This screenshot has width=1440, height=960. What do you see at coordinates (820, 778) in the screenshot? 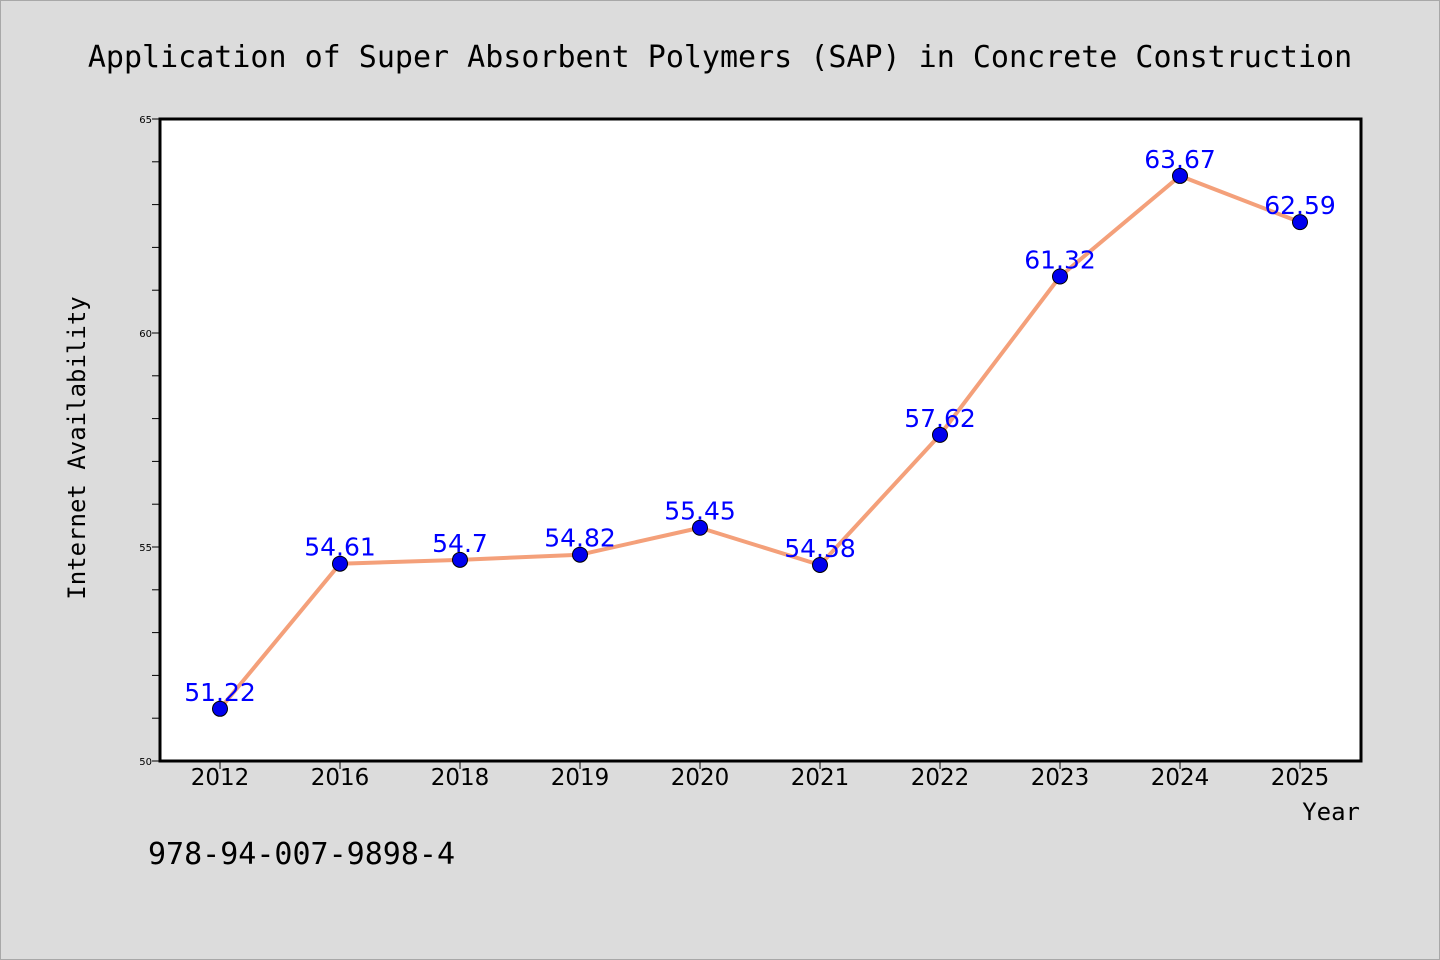
I see `x-tick-label: 2021` at bounding box center [820, 778].